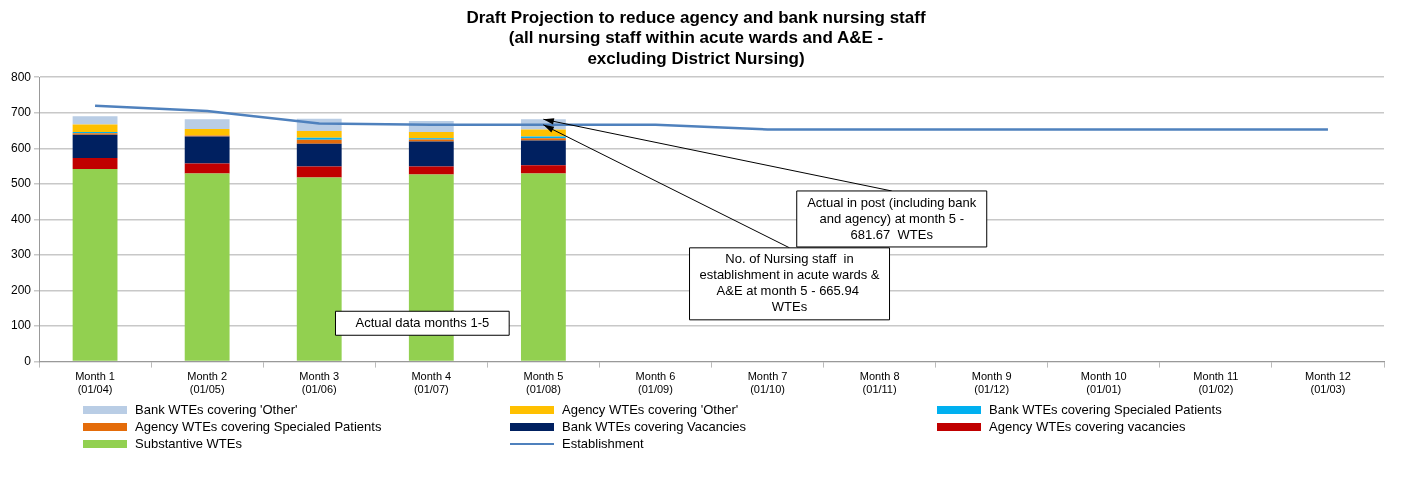 Image resolution: width=1412 pixels, height=483 pixels. I want to click on y-tick-label: 300, so click(21, 254).